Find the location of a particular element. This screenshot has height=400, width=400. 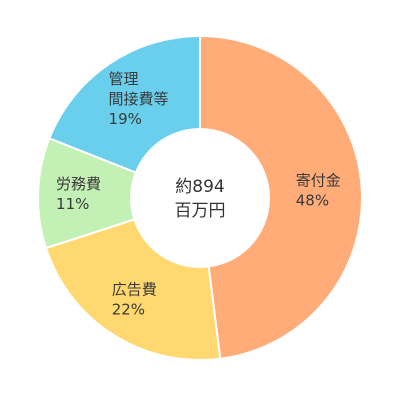

center-total-line-1: 百万円 is located at coordinates (200, 211).